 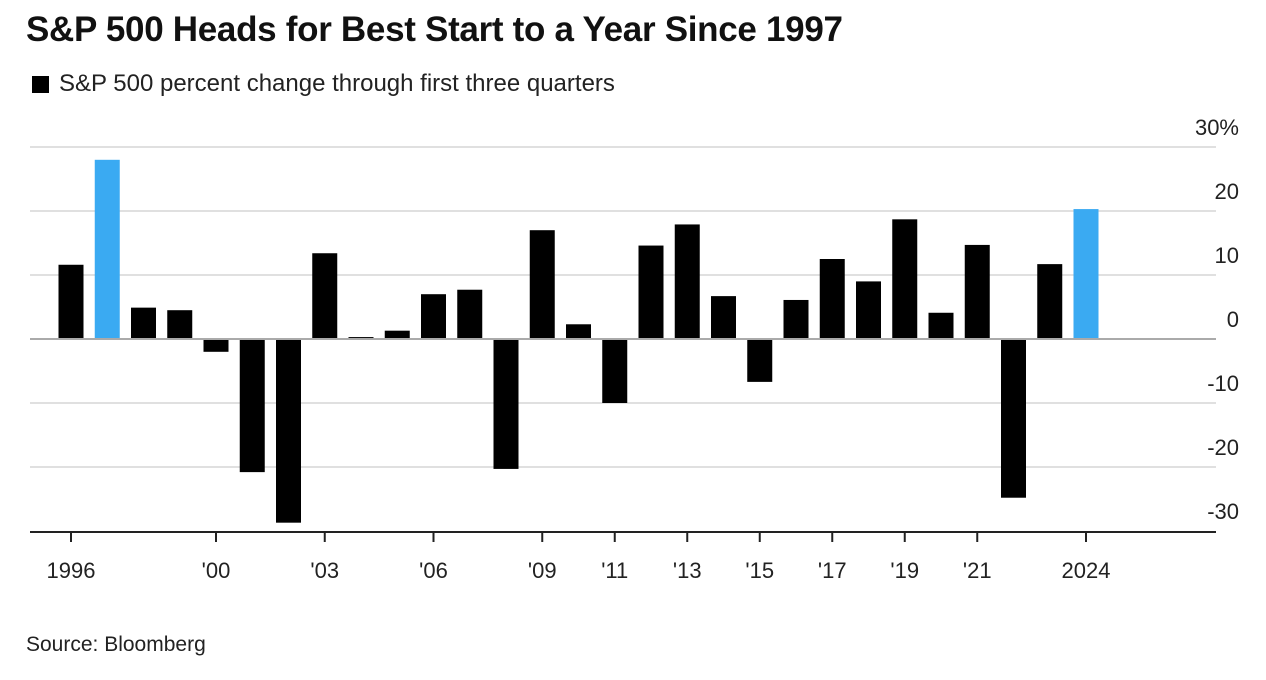 I want to click on bar-2024, so click(x=1086, y=274).